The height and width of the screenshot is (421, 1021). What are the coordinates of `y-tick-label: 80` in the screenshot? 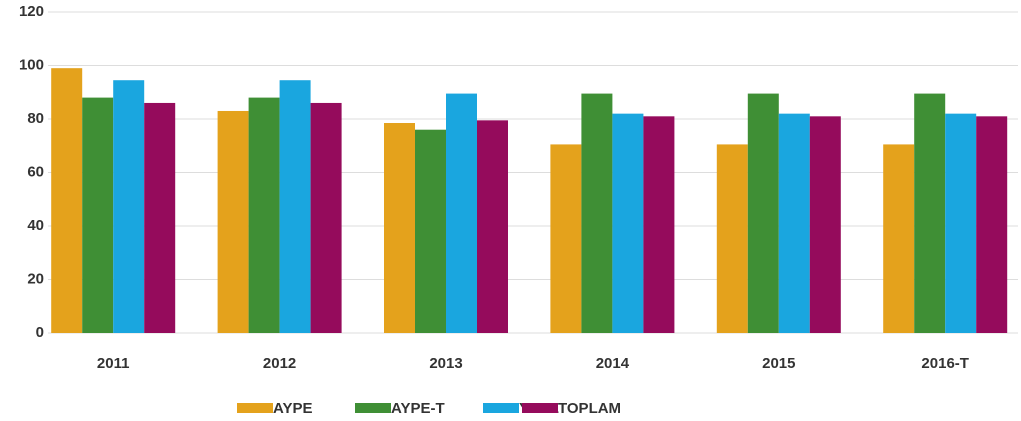 It's located at (35, 118).